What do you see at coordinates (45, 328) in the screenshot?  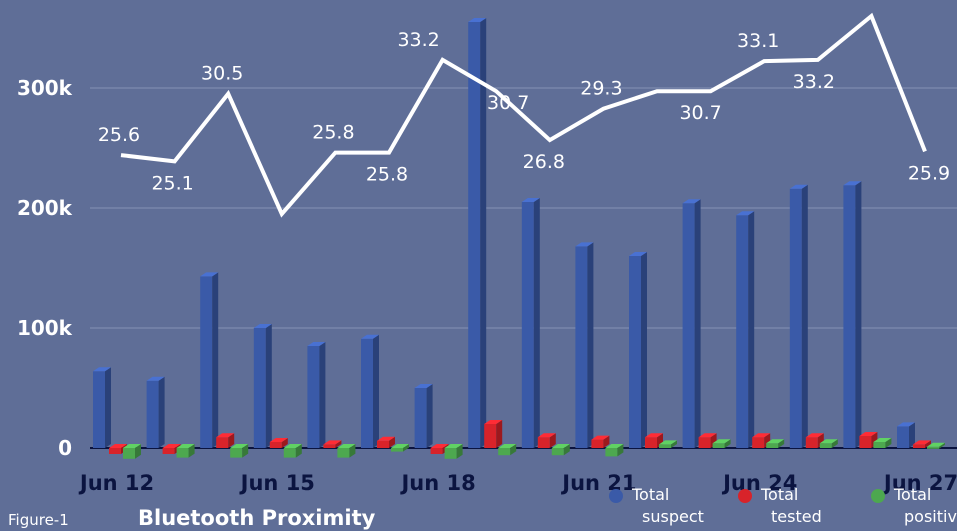 I see `y-tick-label: 100k` at bounding box center [45, 328].